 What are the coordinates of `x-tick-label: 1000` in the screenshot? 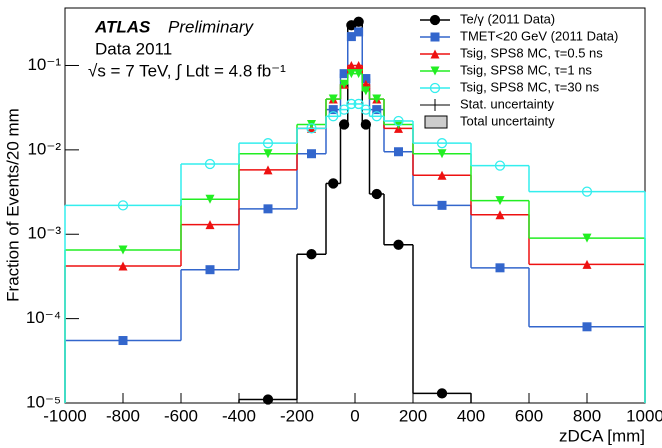 It's located at (644, 415).